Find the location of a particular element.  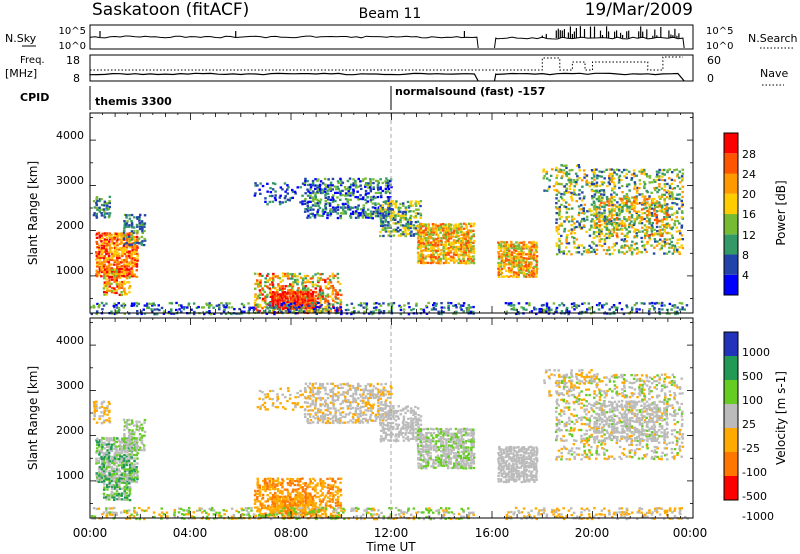

nsky-spikes is located at coordinates (389, 32).